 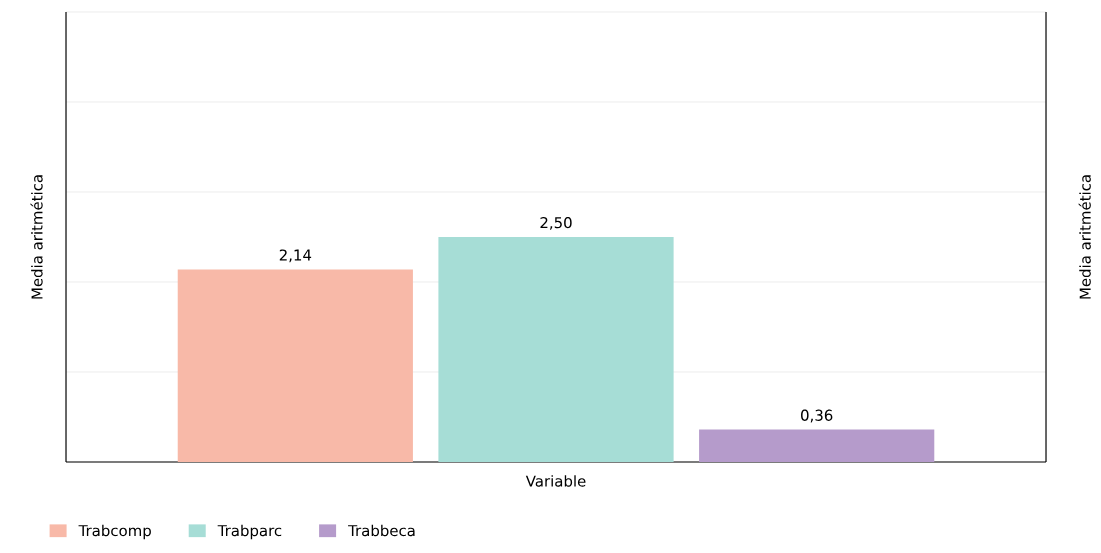 What do you see at coordinates (114, 532) in the screenshot?
I see `legend-label: Trabcomp` at bounding box center [114, 532].